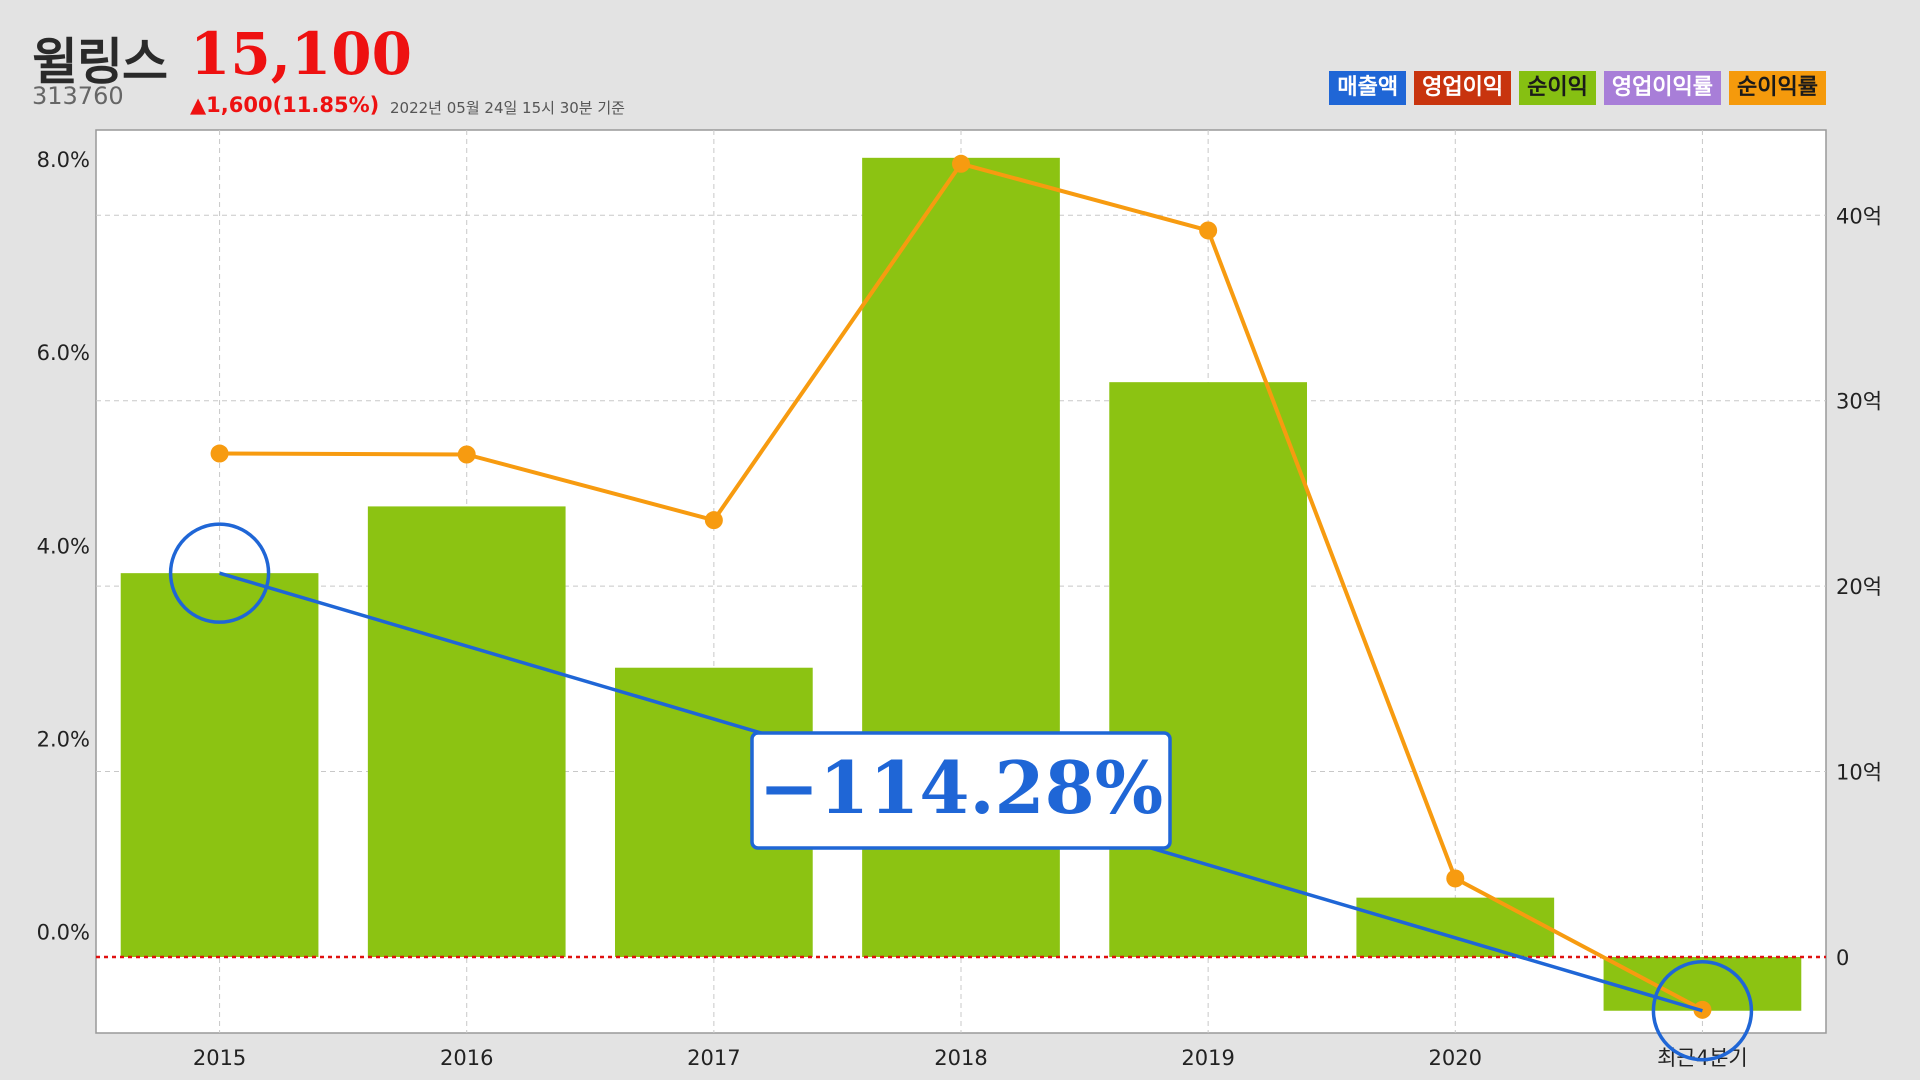 This screenshot has height=1080, width=1920. What do you see at coordinates (78, 96) in the screenshot?
I see `stock-code: 313760` at bounding box center [78, 96].